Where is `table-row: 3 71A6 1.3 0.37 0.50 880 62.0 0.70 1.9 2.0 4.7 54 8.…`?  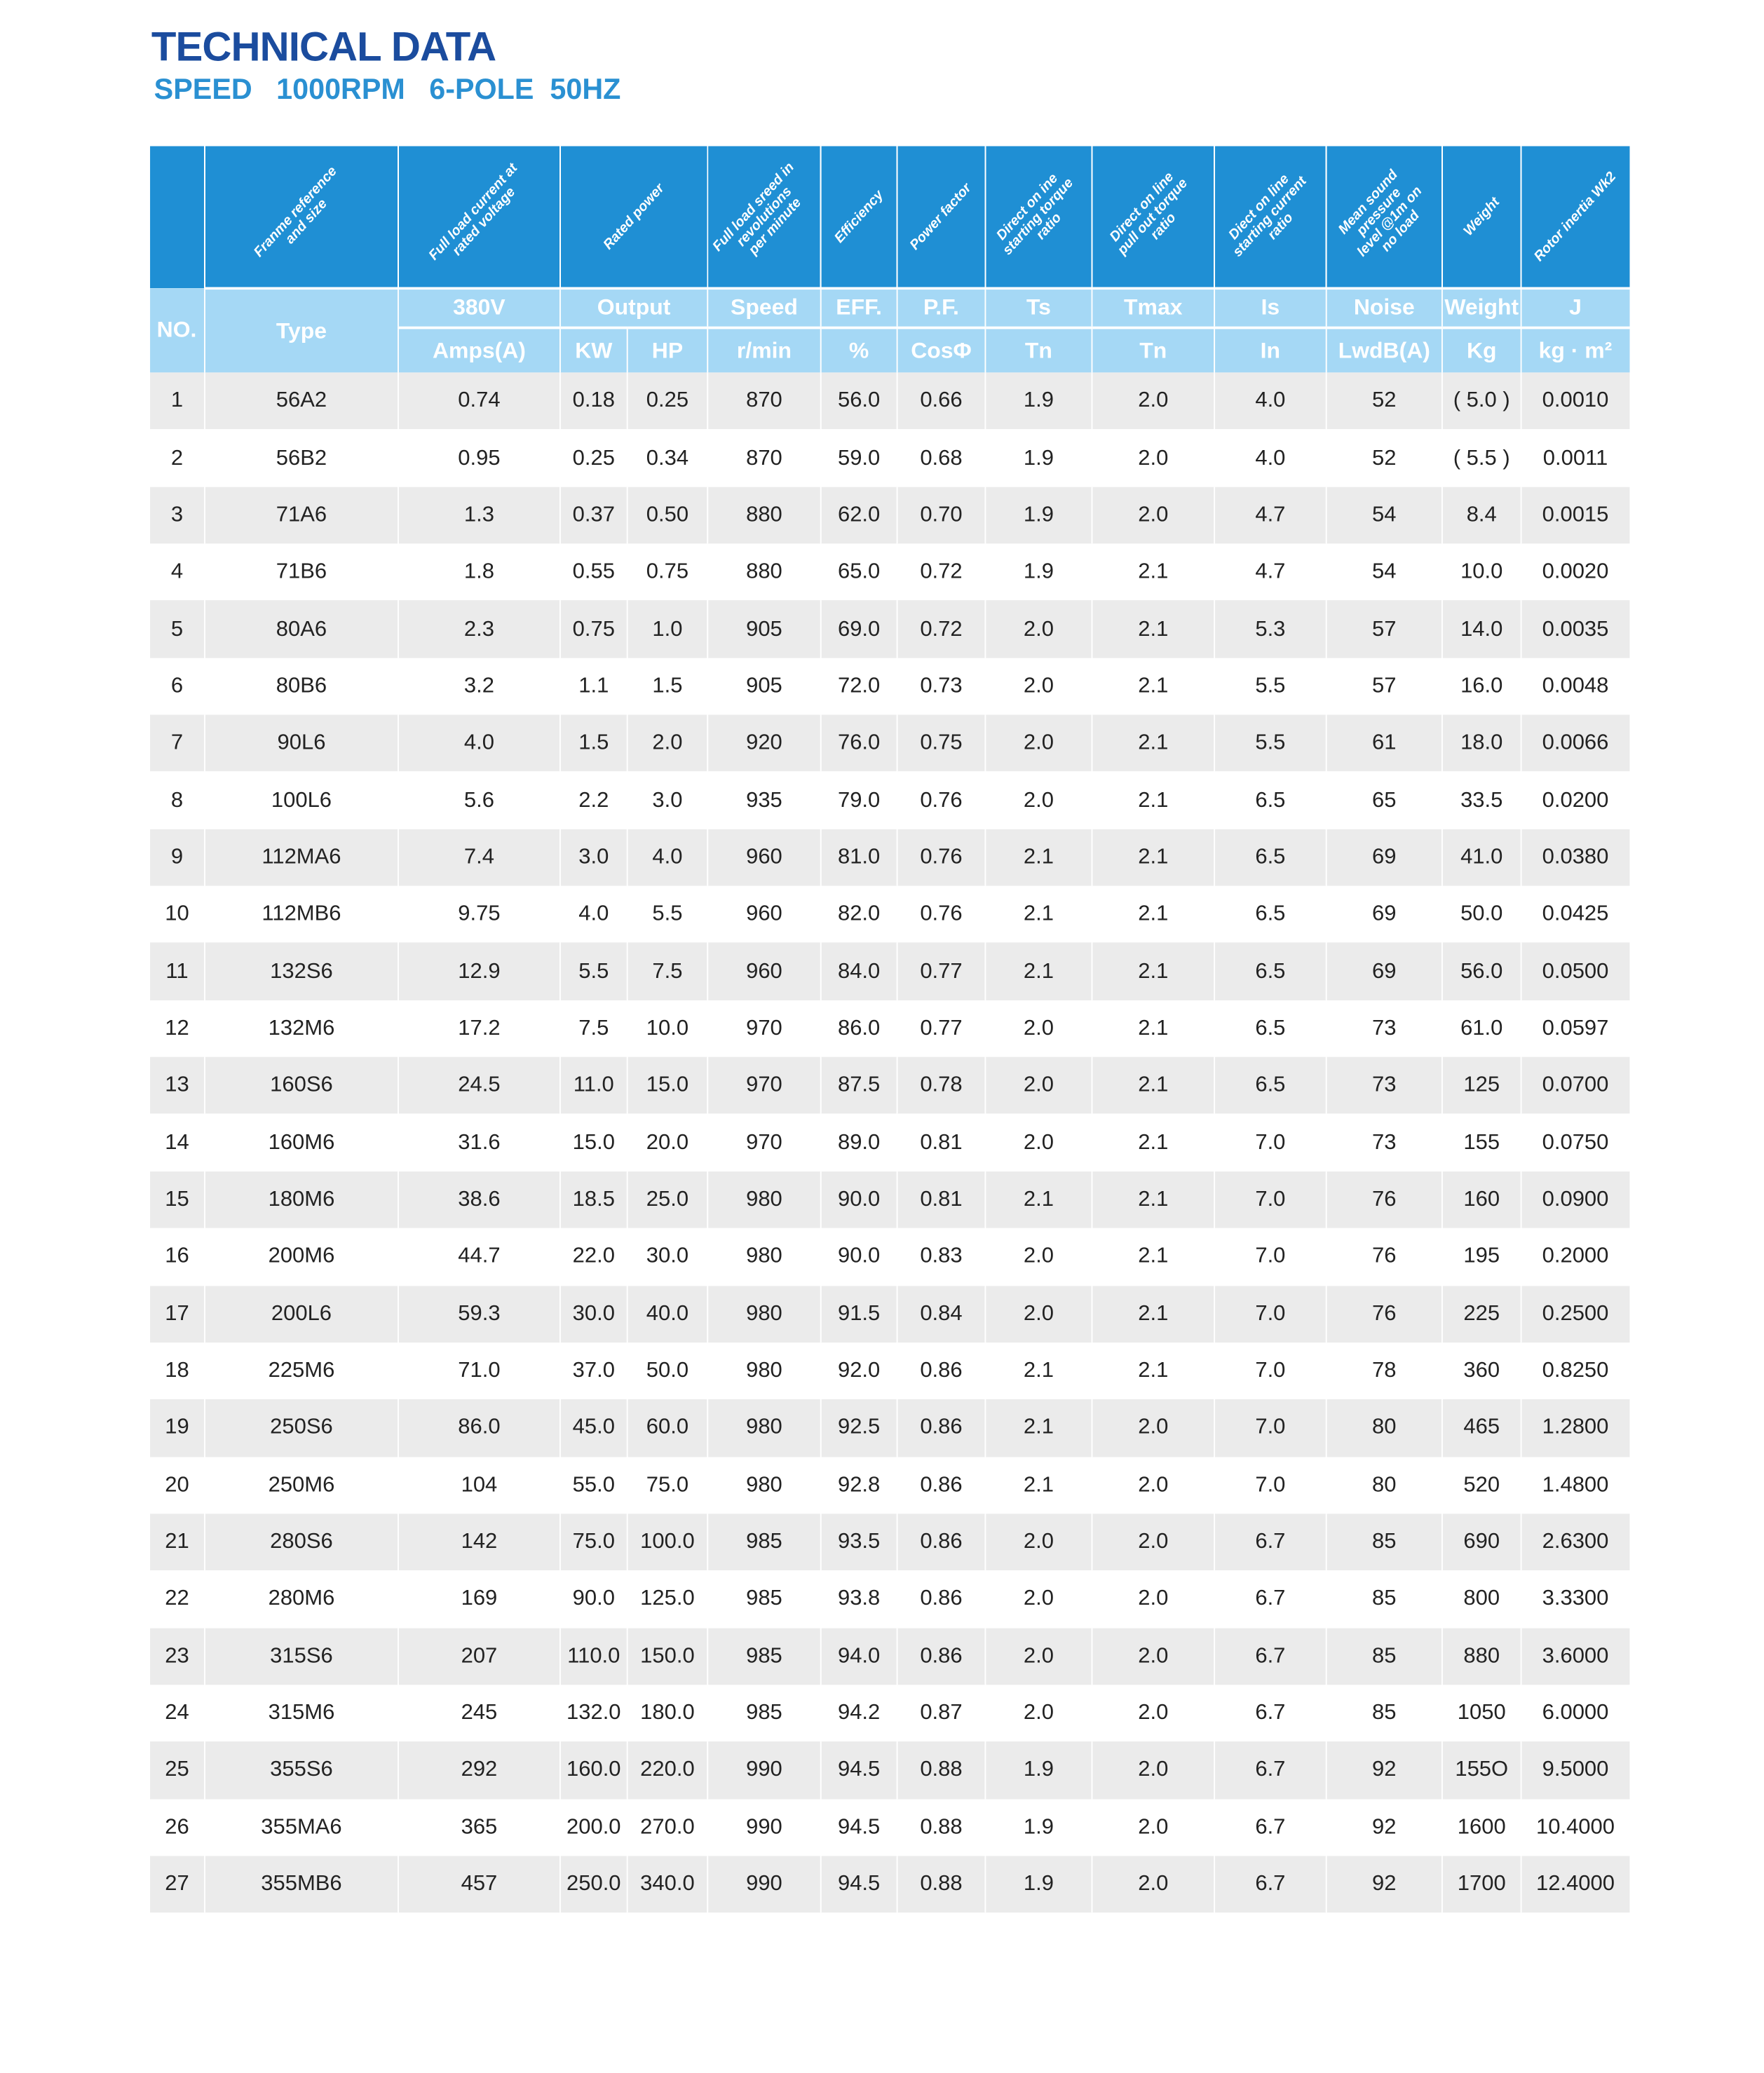
table-row: 3 71A6 1.3 0.37 0.50 880 62.0 0.70 1.9 2.0 4.7 54 8.… is located at coordinates (889, 515).